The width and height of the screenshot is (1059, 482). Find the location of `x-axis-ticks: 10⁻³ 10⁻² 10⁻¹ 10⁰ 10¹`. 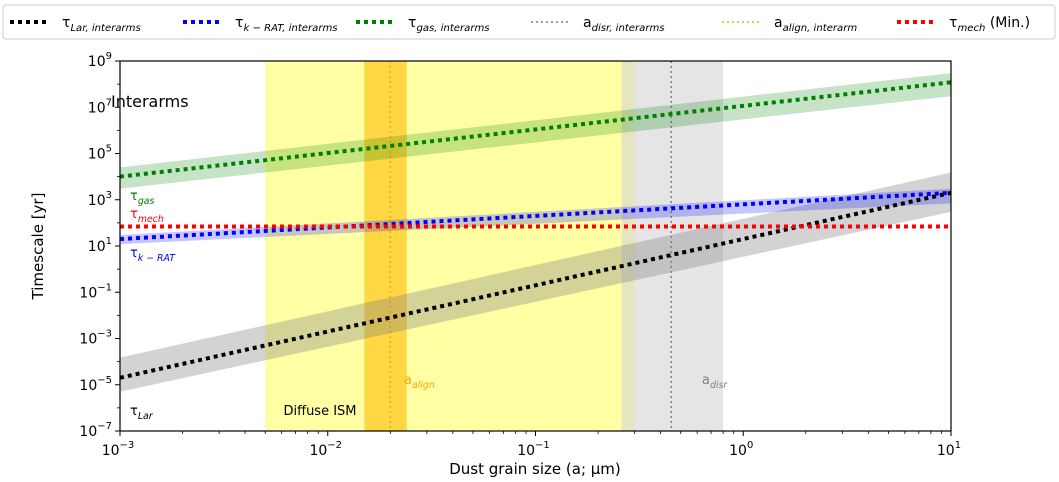

x-axis-ticks: 10⁻³ 10⁻² 10⁻¹ 10⁰ 10¹ is located at coordinates (531, 445).